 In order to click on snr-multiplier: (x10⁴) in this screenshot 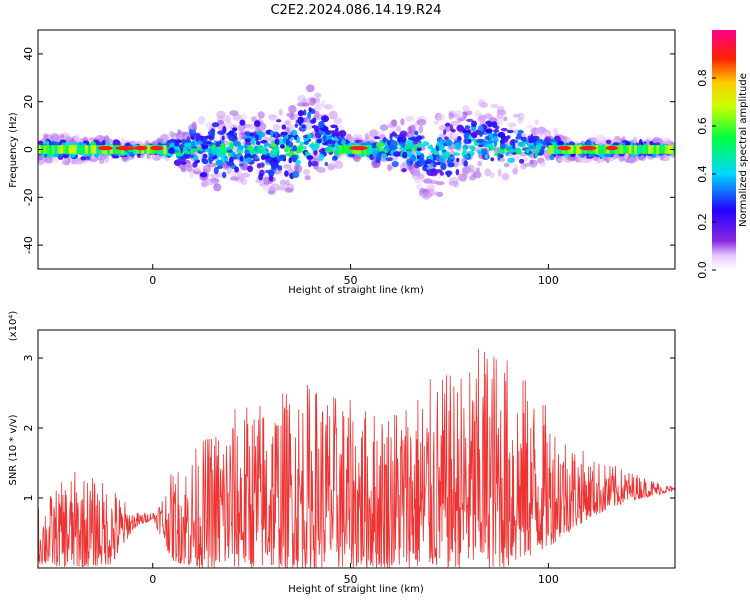, I will do `click(13, 326)`.